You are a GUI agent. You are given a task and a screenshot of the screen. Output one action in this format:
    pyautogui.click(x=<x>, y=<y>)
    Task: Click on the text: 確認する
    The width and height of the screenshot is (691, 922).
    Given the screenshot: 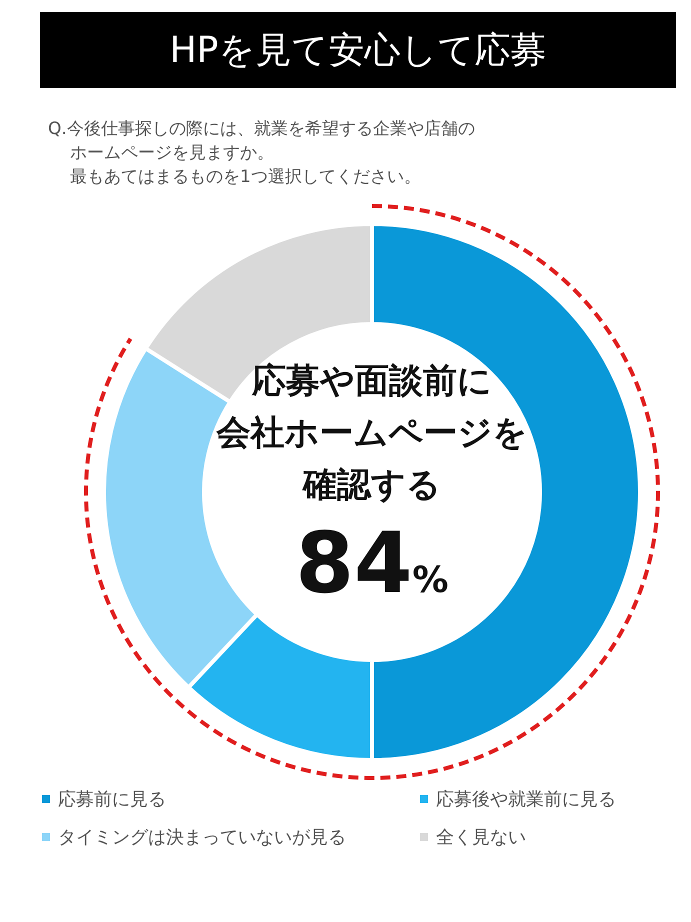 What is the action you would take?
    pyautogui.click(x=371, y=485)
    